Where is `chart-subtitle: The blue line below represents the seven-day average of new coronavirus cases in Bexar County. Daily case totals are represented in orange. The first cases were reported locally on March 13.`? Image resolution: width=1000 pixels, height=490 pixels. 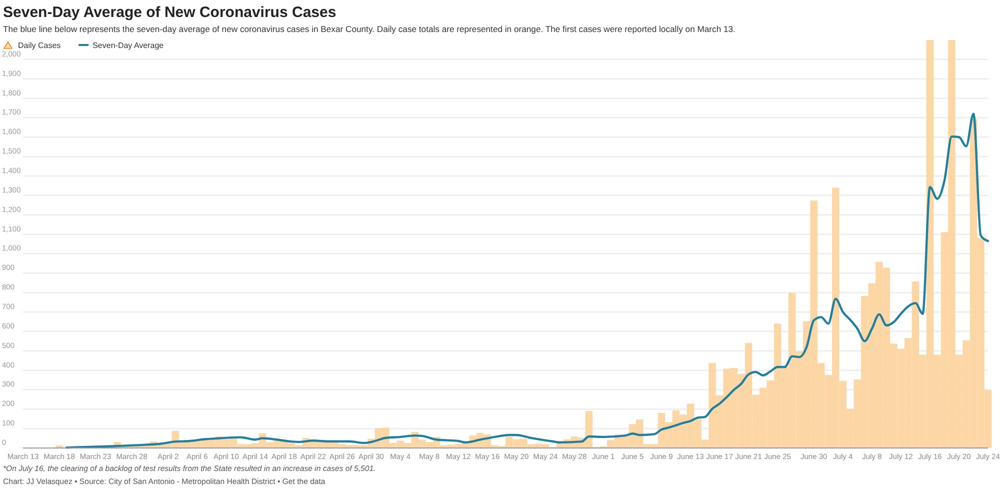 chart-subtitle: The blue line below represents the seven-day average of new coronavirus cases in Bexar County. Daily case totals are represented in orange. The first cases were reported locally on March 13. is located at coordinates (369, 29).